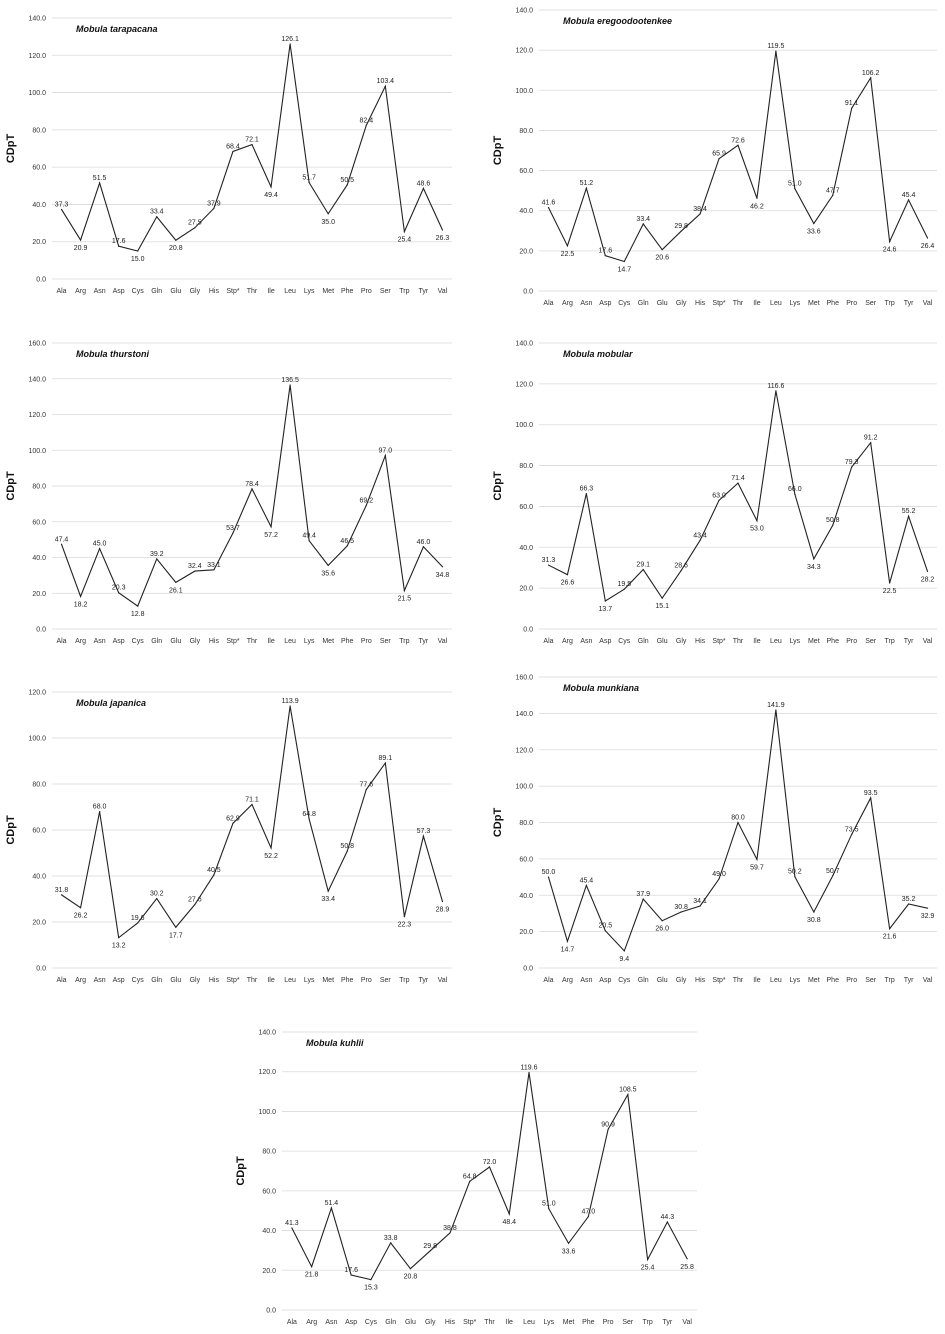  Describe the element at coordinates (252, 291) in the screenshot. I see `x-tick-label: Thr` at that location.